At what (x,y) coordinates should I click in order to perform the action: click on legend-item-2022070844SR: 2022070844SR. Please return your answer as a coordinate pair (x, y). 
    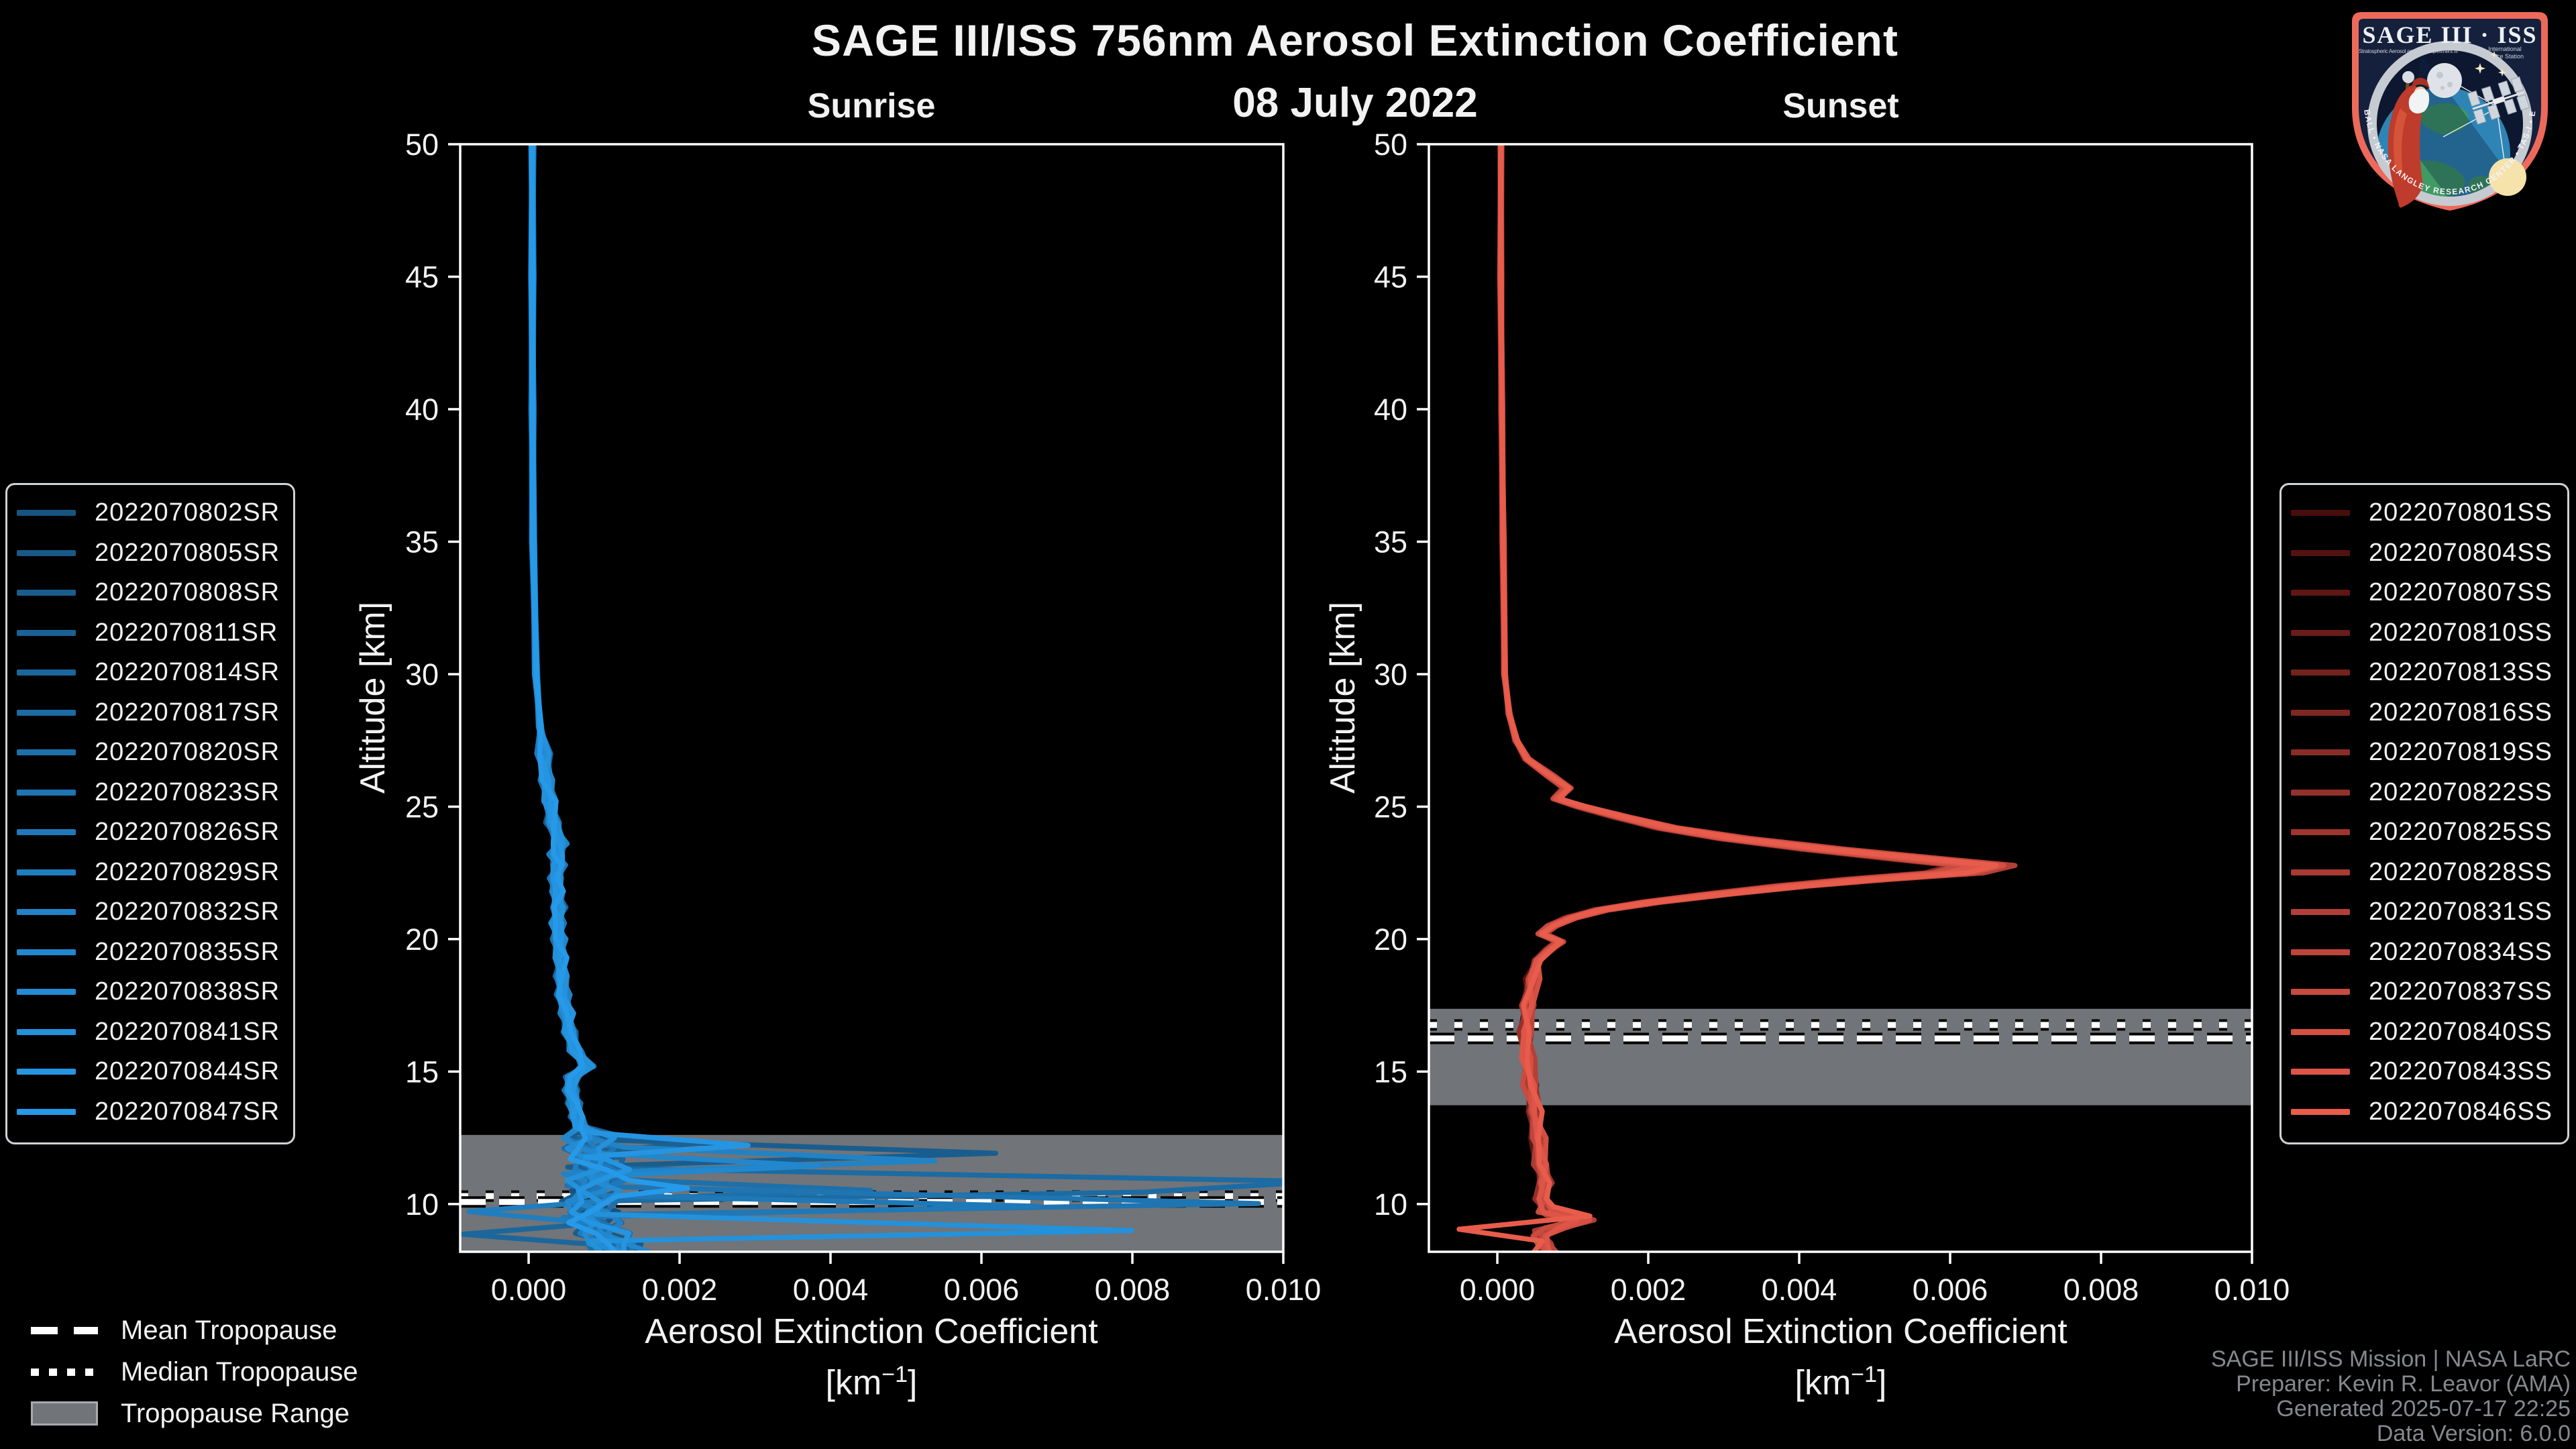
    Looking at the image, I should click on (150, 1072).